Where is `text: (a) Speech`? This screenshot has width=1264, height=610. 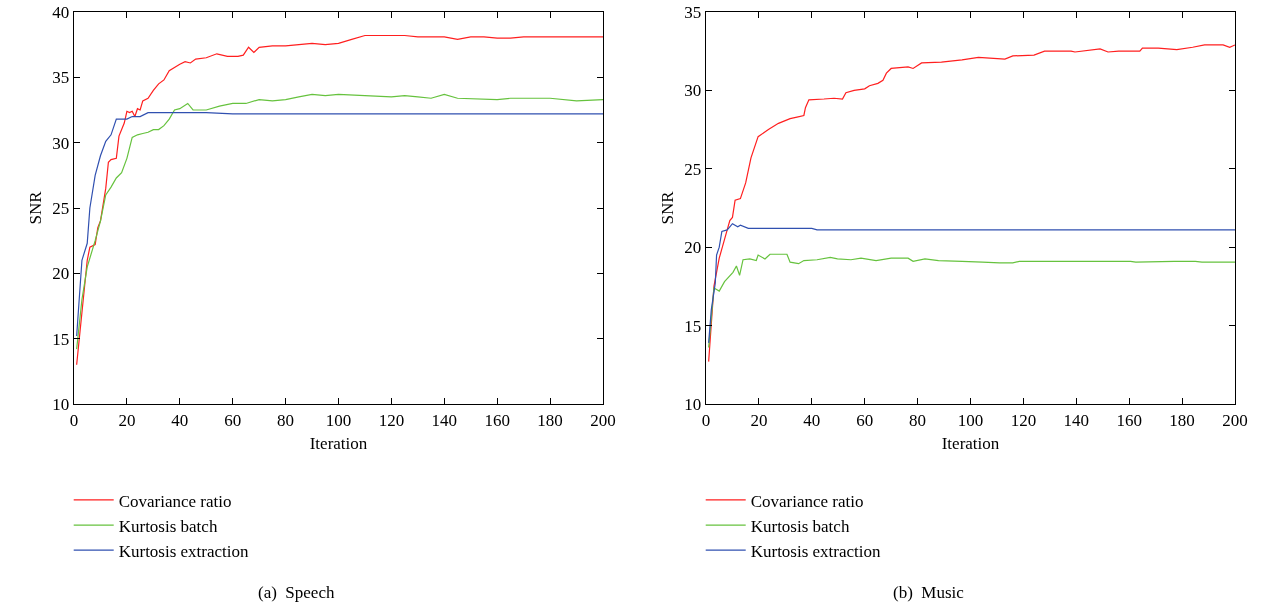
text: (a) Speech is located at coordinates (296, 592).